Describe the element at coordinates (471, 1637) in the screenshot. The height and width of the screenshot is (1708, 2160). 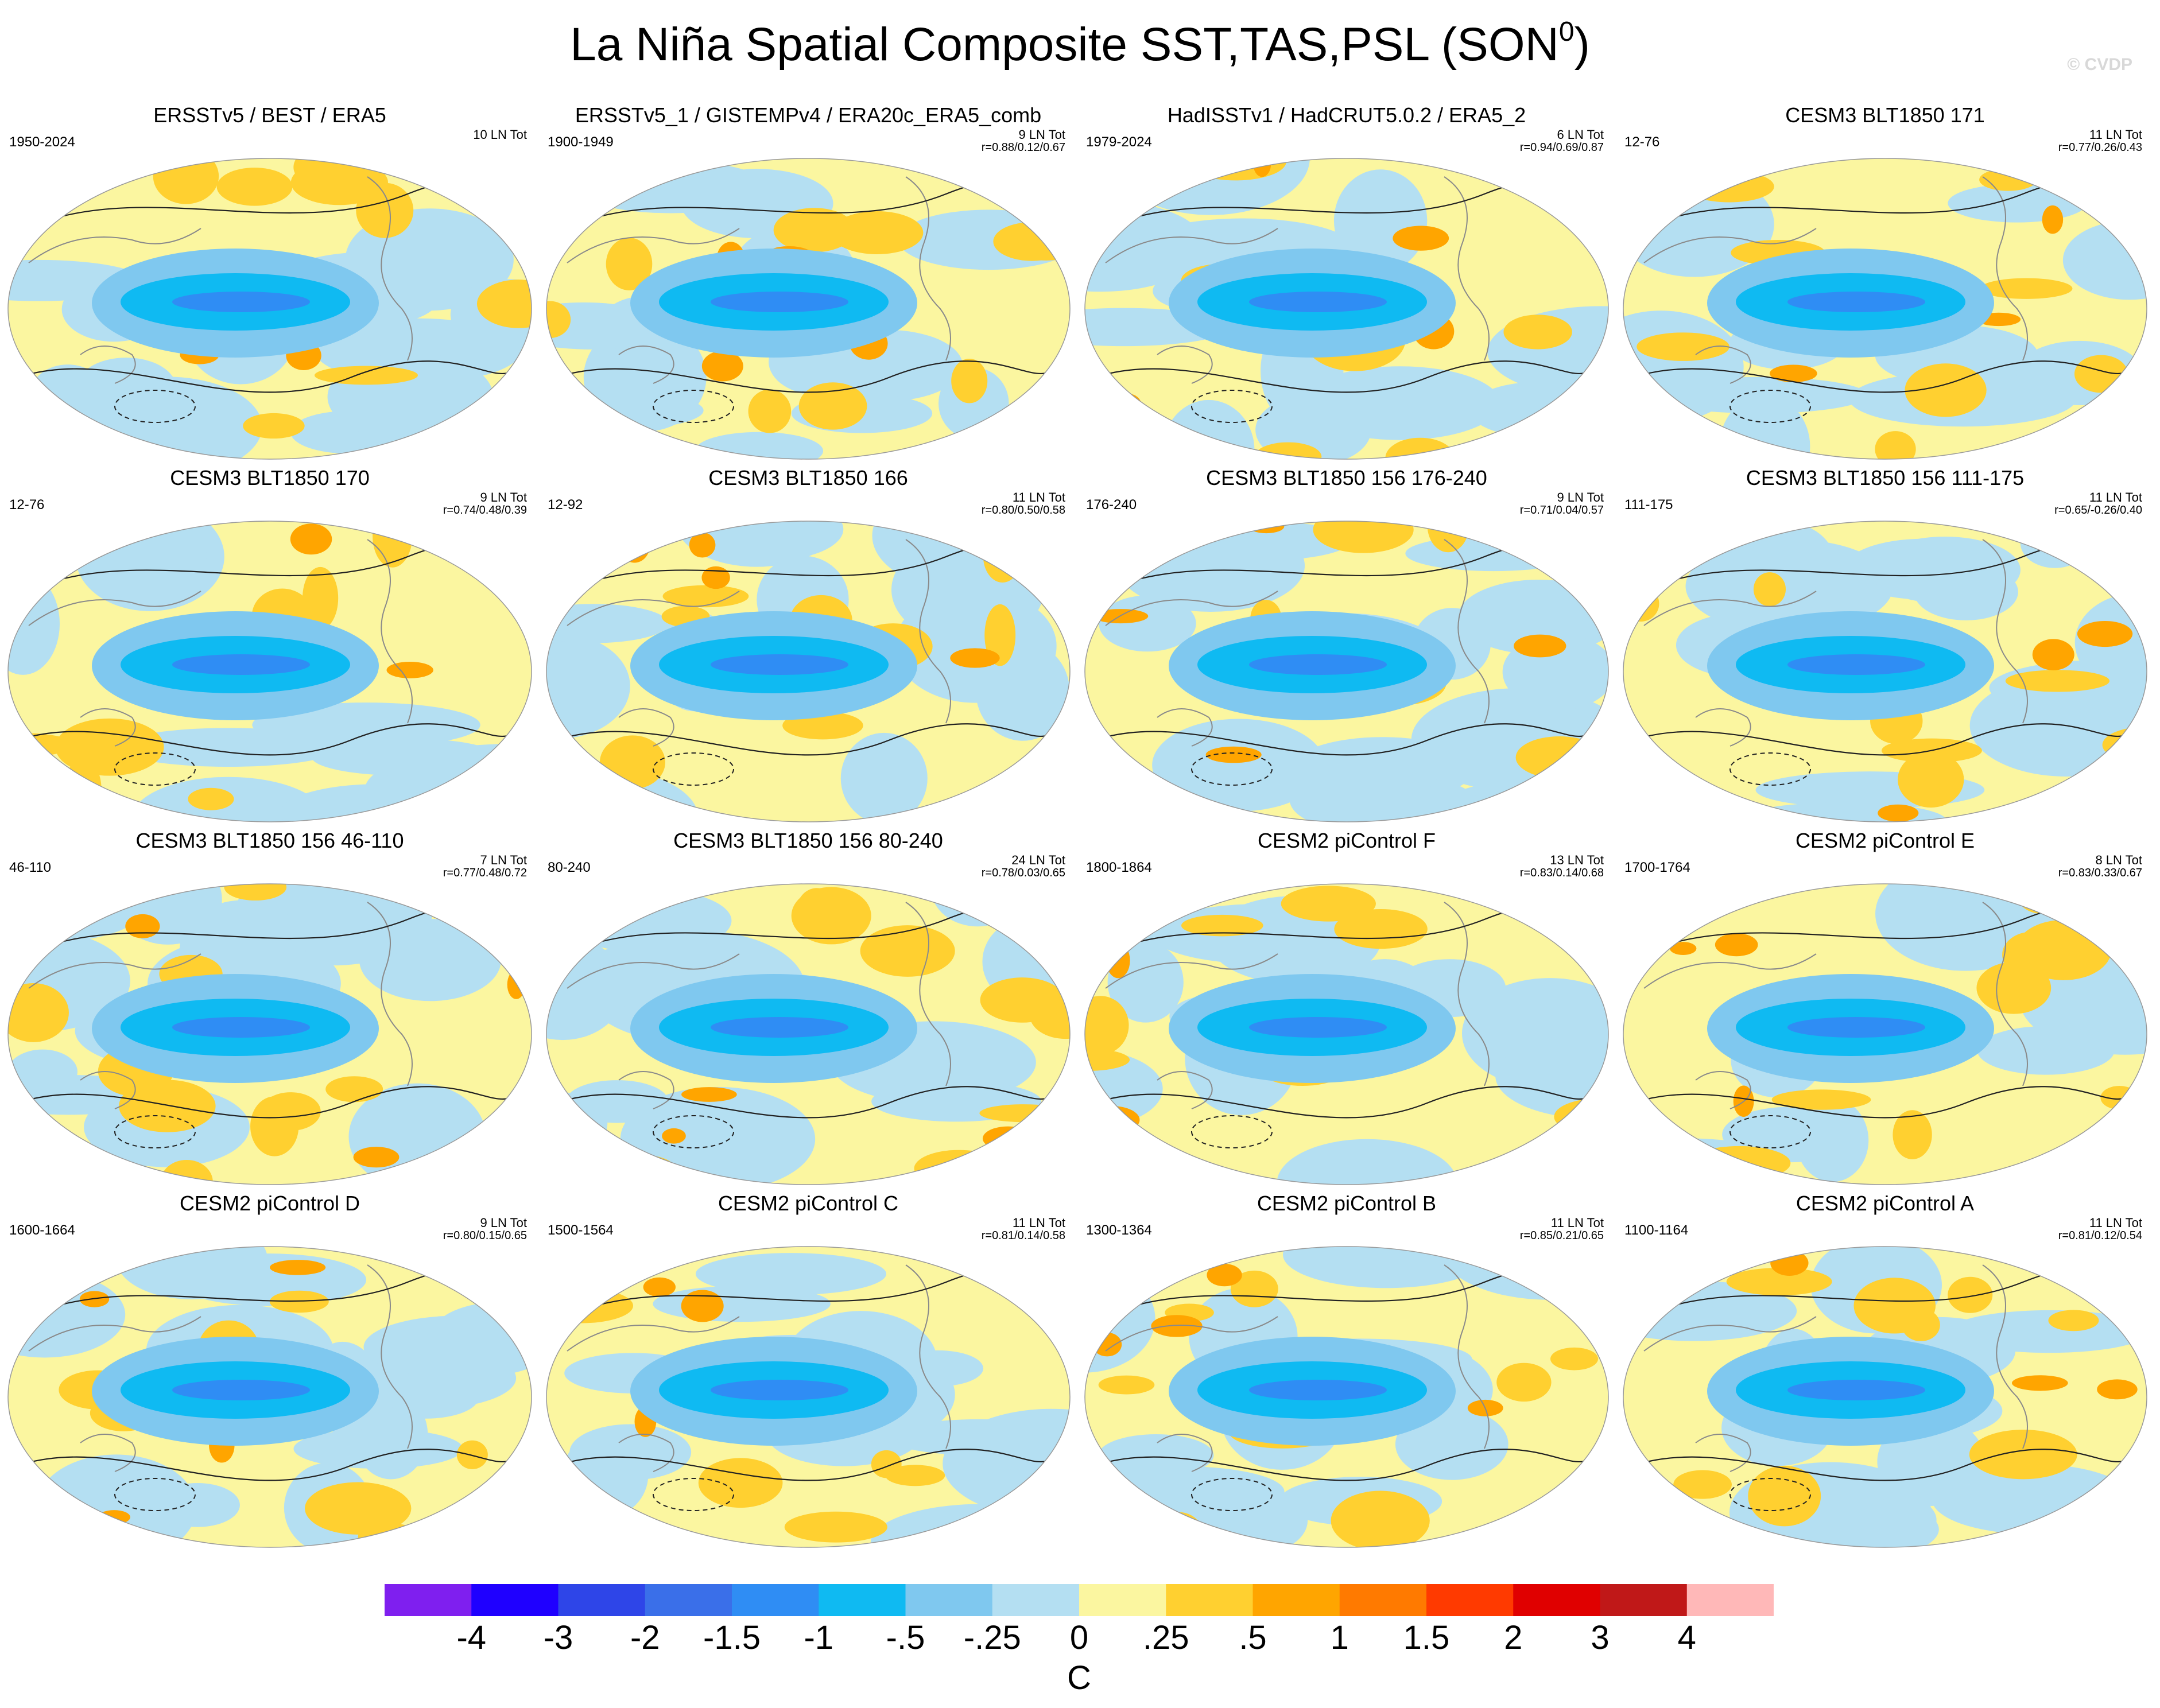
I see `colorbar-tick-label: -4` at that location.